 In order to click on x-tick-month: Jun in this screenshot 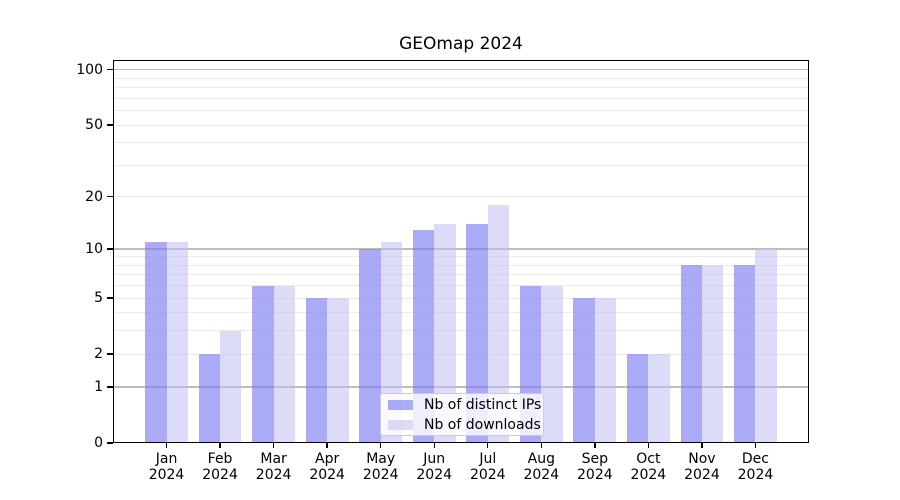, I will do `click(434, 459)`.